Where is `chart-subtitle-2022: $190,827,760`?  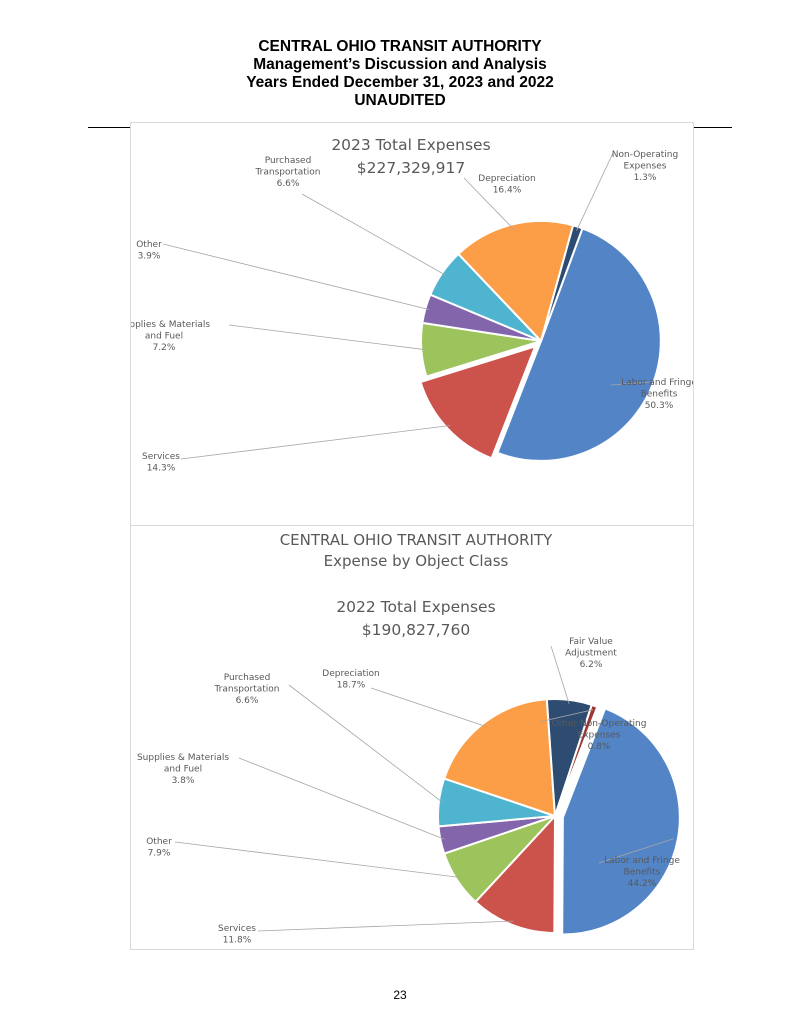
chart-subtitle-2022: $190,827,760 is located at coordinates (416, 630).